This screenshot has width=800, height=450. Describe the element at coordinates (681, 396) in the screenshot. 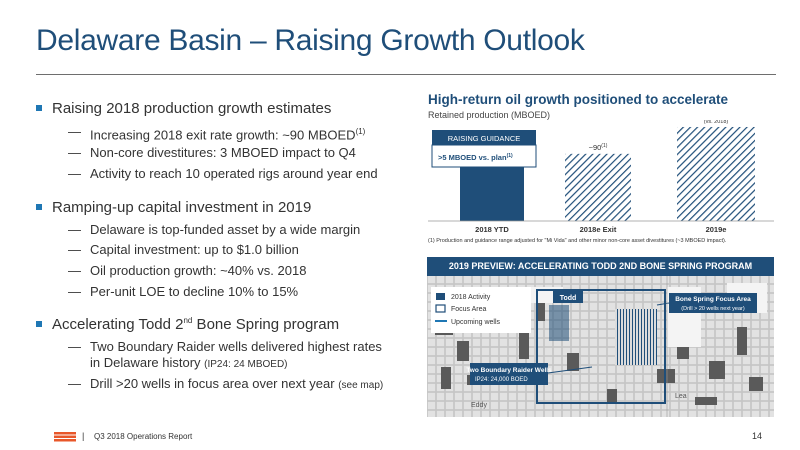

I see `county-lea: Lea` at that location.